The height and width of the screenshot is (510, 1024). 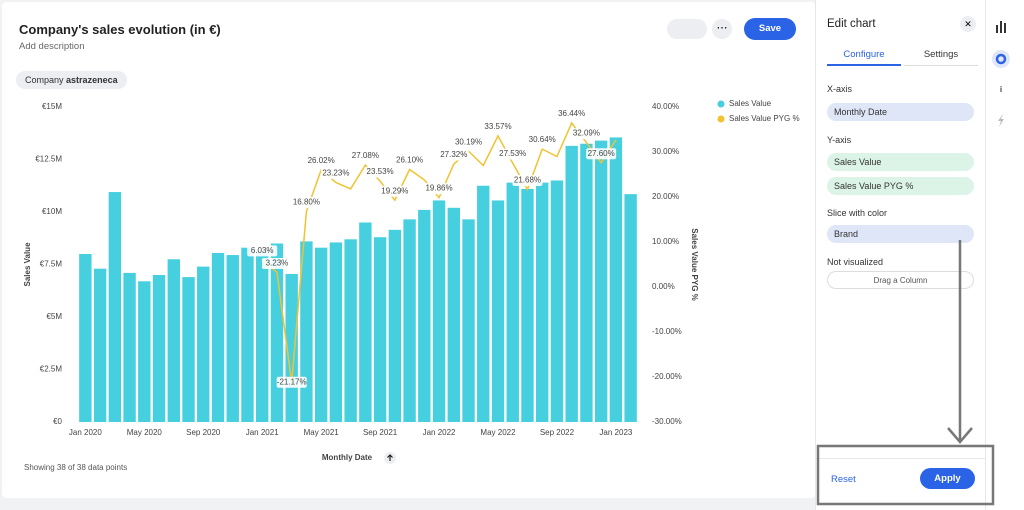 I want to click on close-button: ✕, so click(x=968, y=24).